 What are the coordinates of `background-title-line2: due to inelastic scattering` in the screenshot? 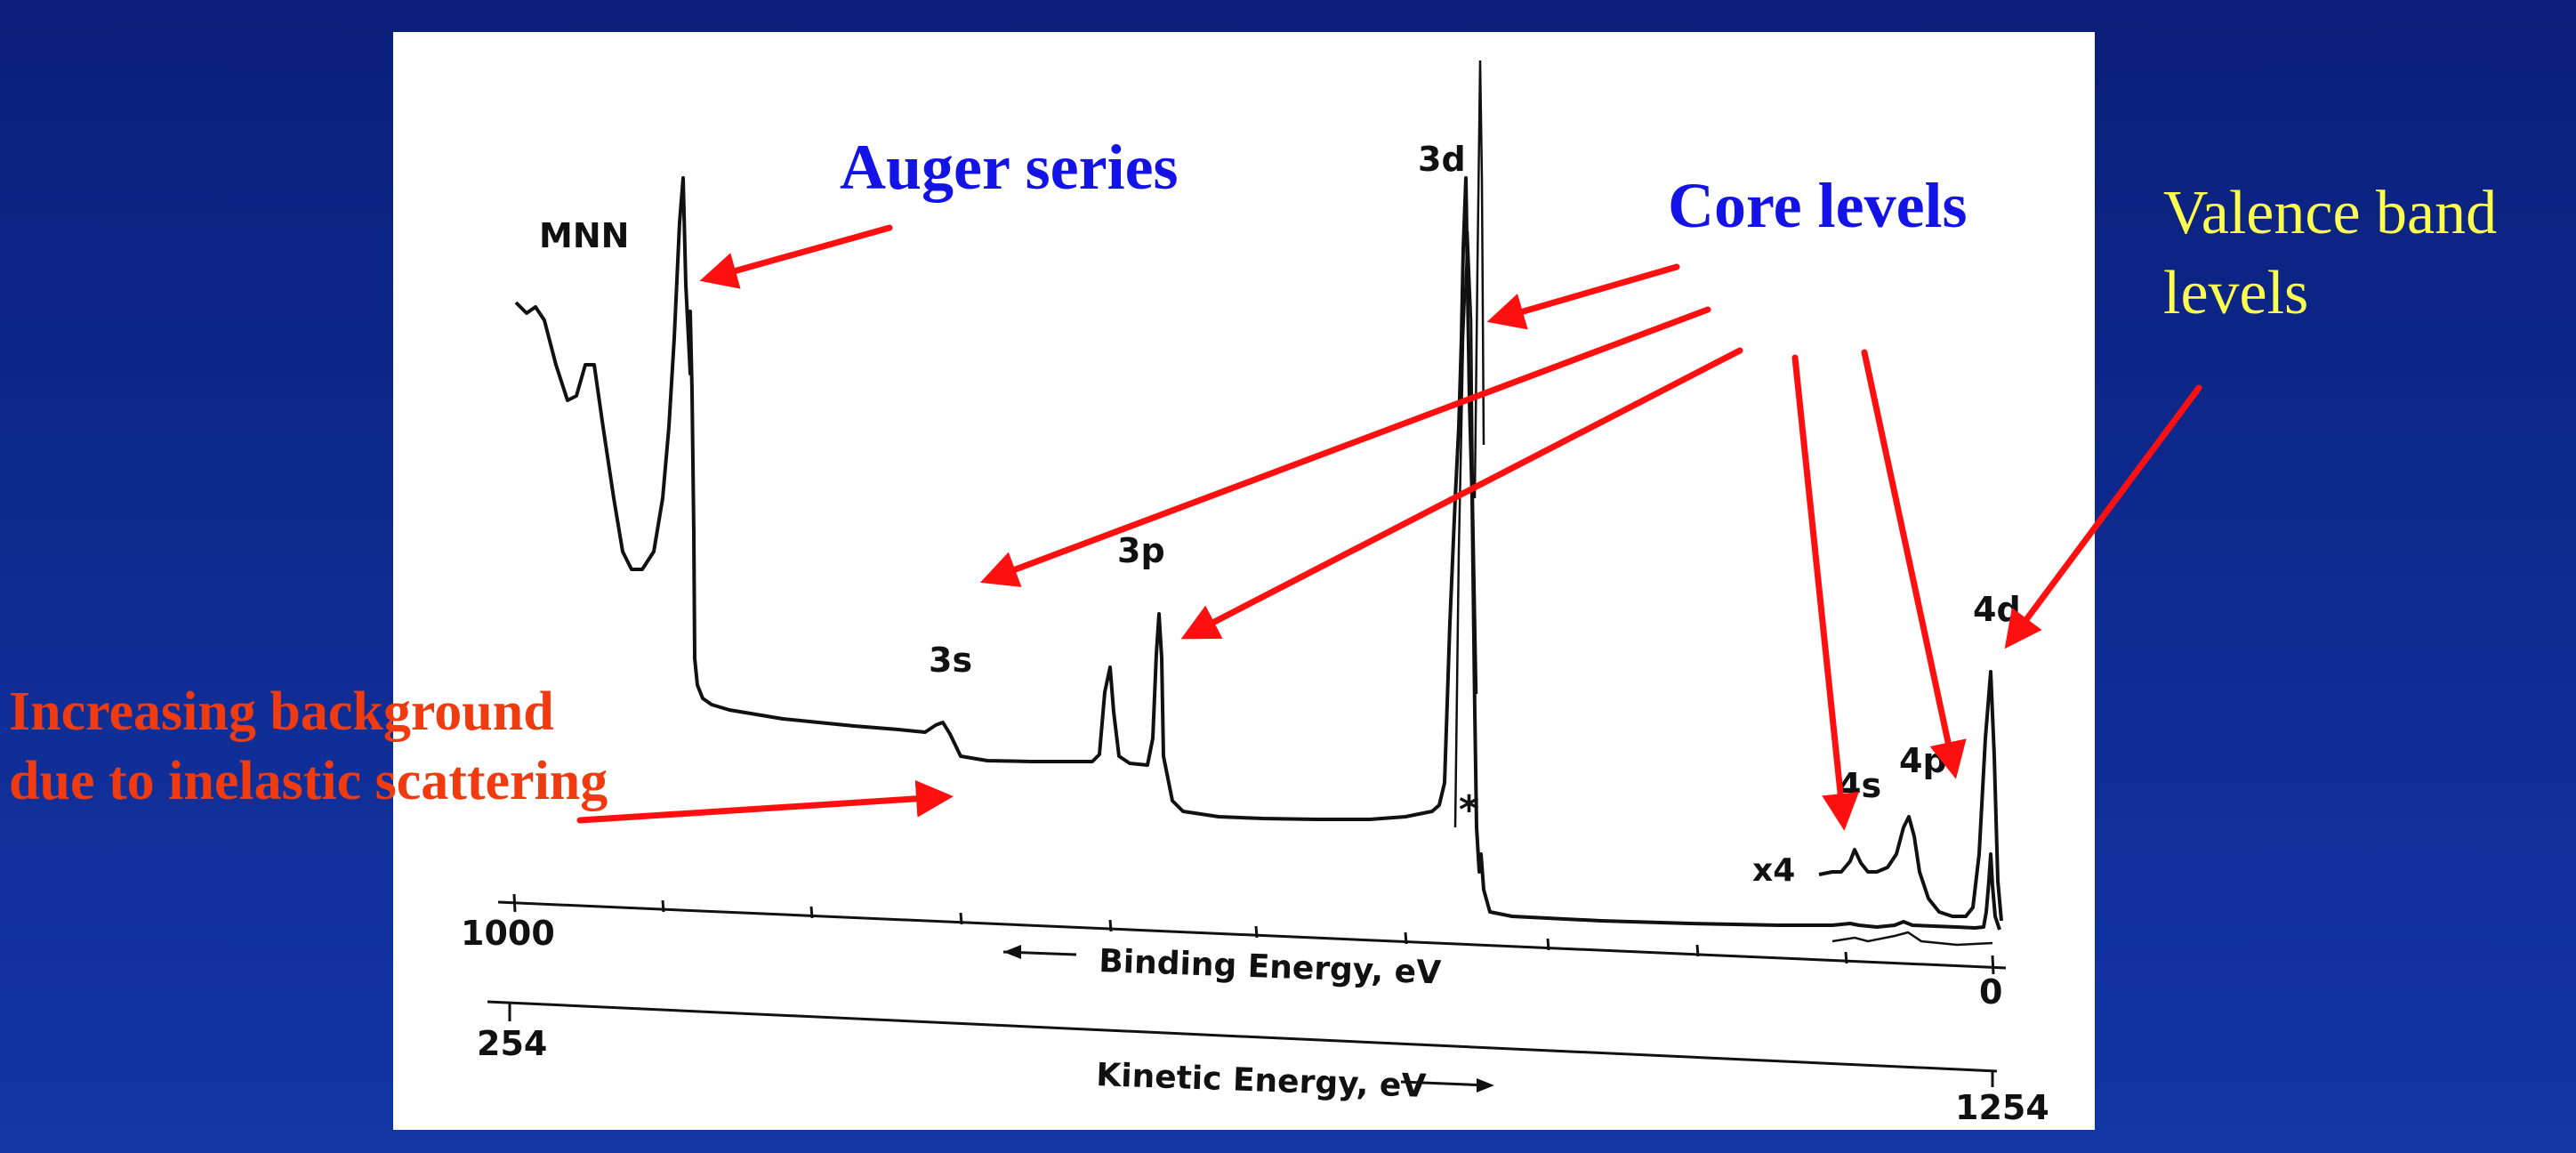 It's located at (308, 781).